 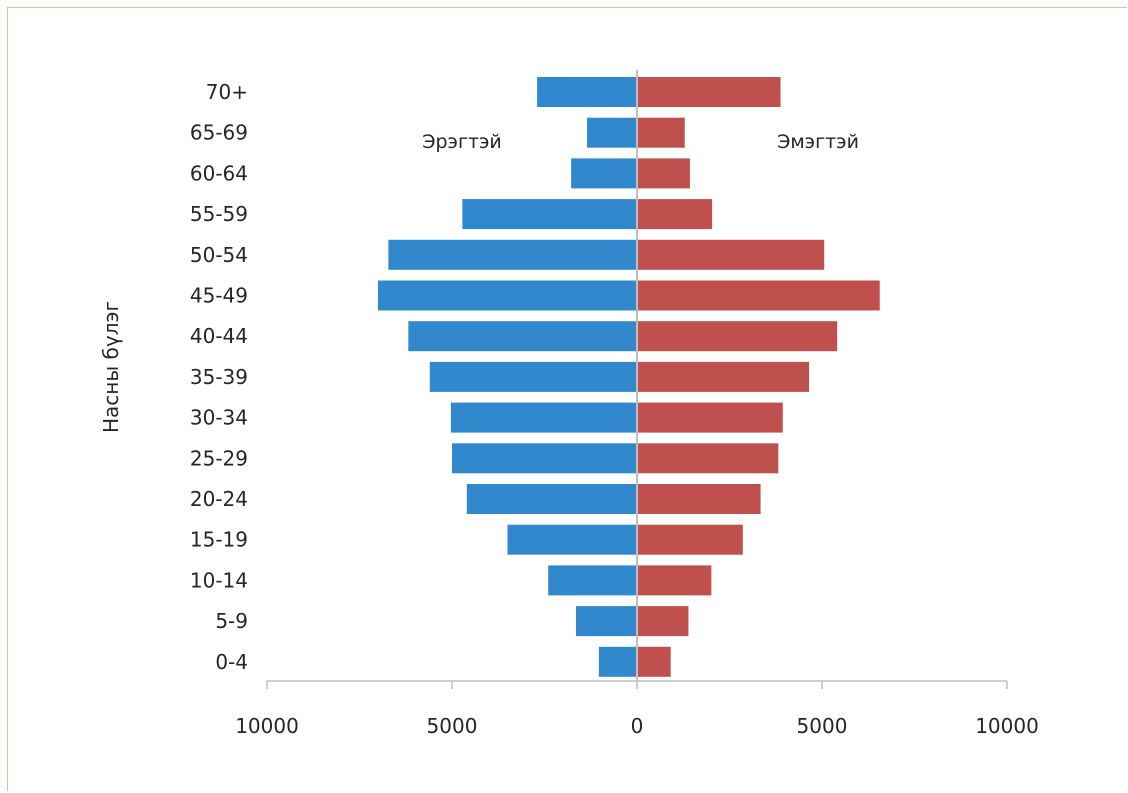 What do you see at coordinates (219, 418) in the screenshot?
I see `y-tick-label: 30-34` at bounding box center [219, 418].